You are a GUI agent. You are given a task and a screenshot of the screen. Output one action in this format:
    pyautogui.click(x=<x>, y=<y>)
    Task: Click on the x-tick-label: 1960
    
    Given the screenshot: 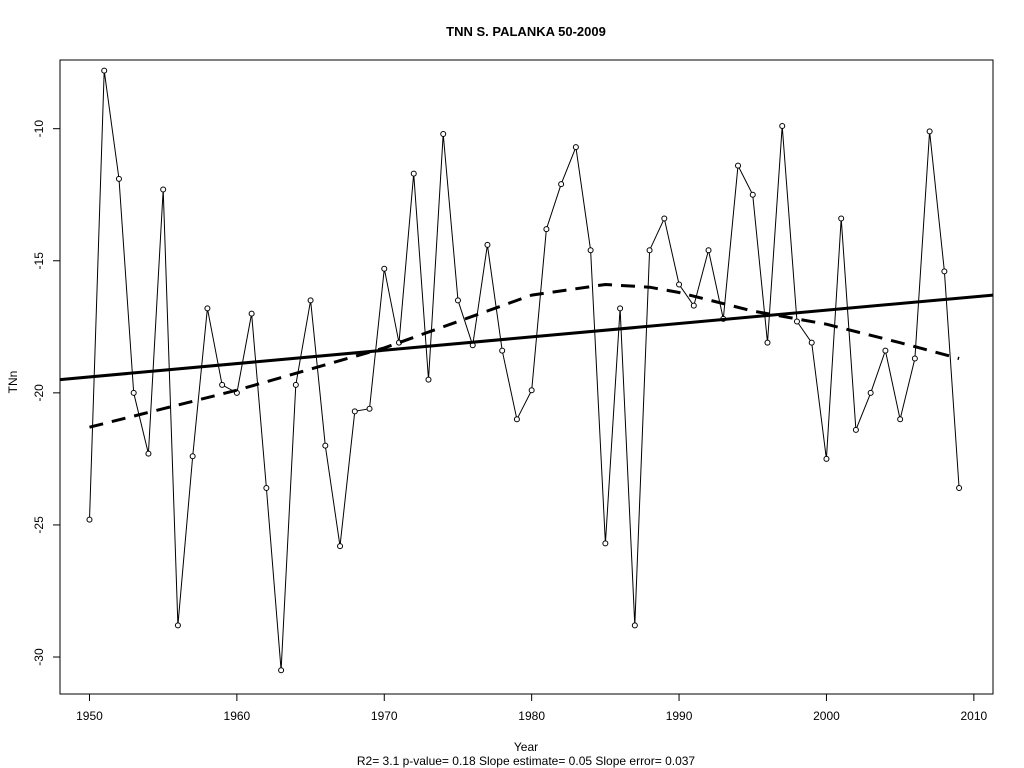 What is the action you would take?
    pyautogui.click(x=237, y=716)
    